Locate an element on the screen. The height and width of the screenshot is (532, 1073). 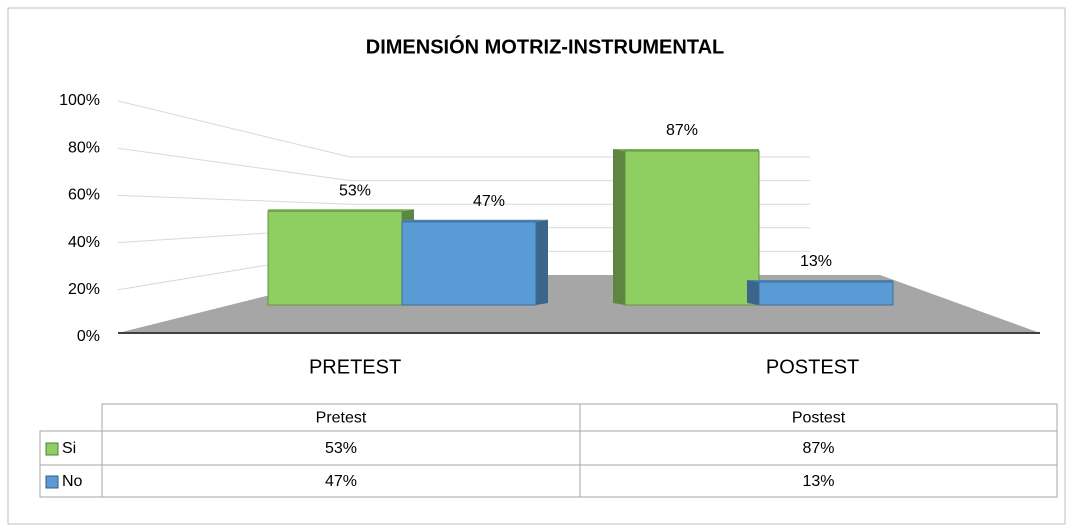
legend-label: Si is located at coordinates (69, 448).